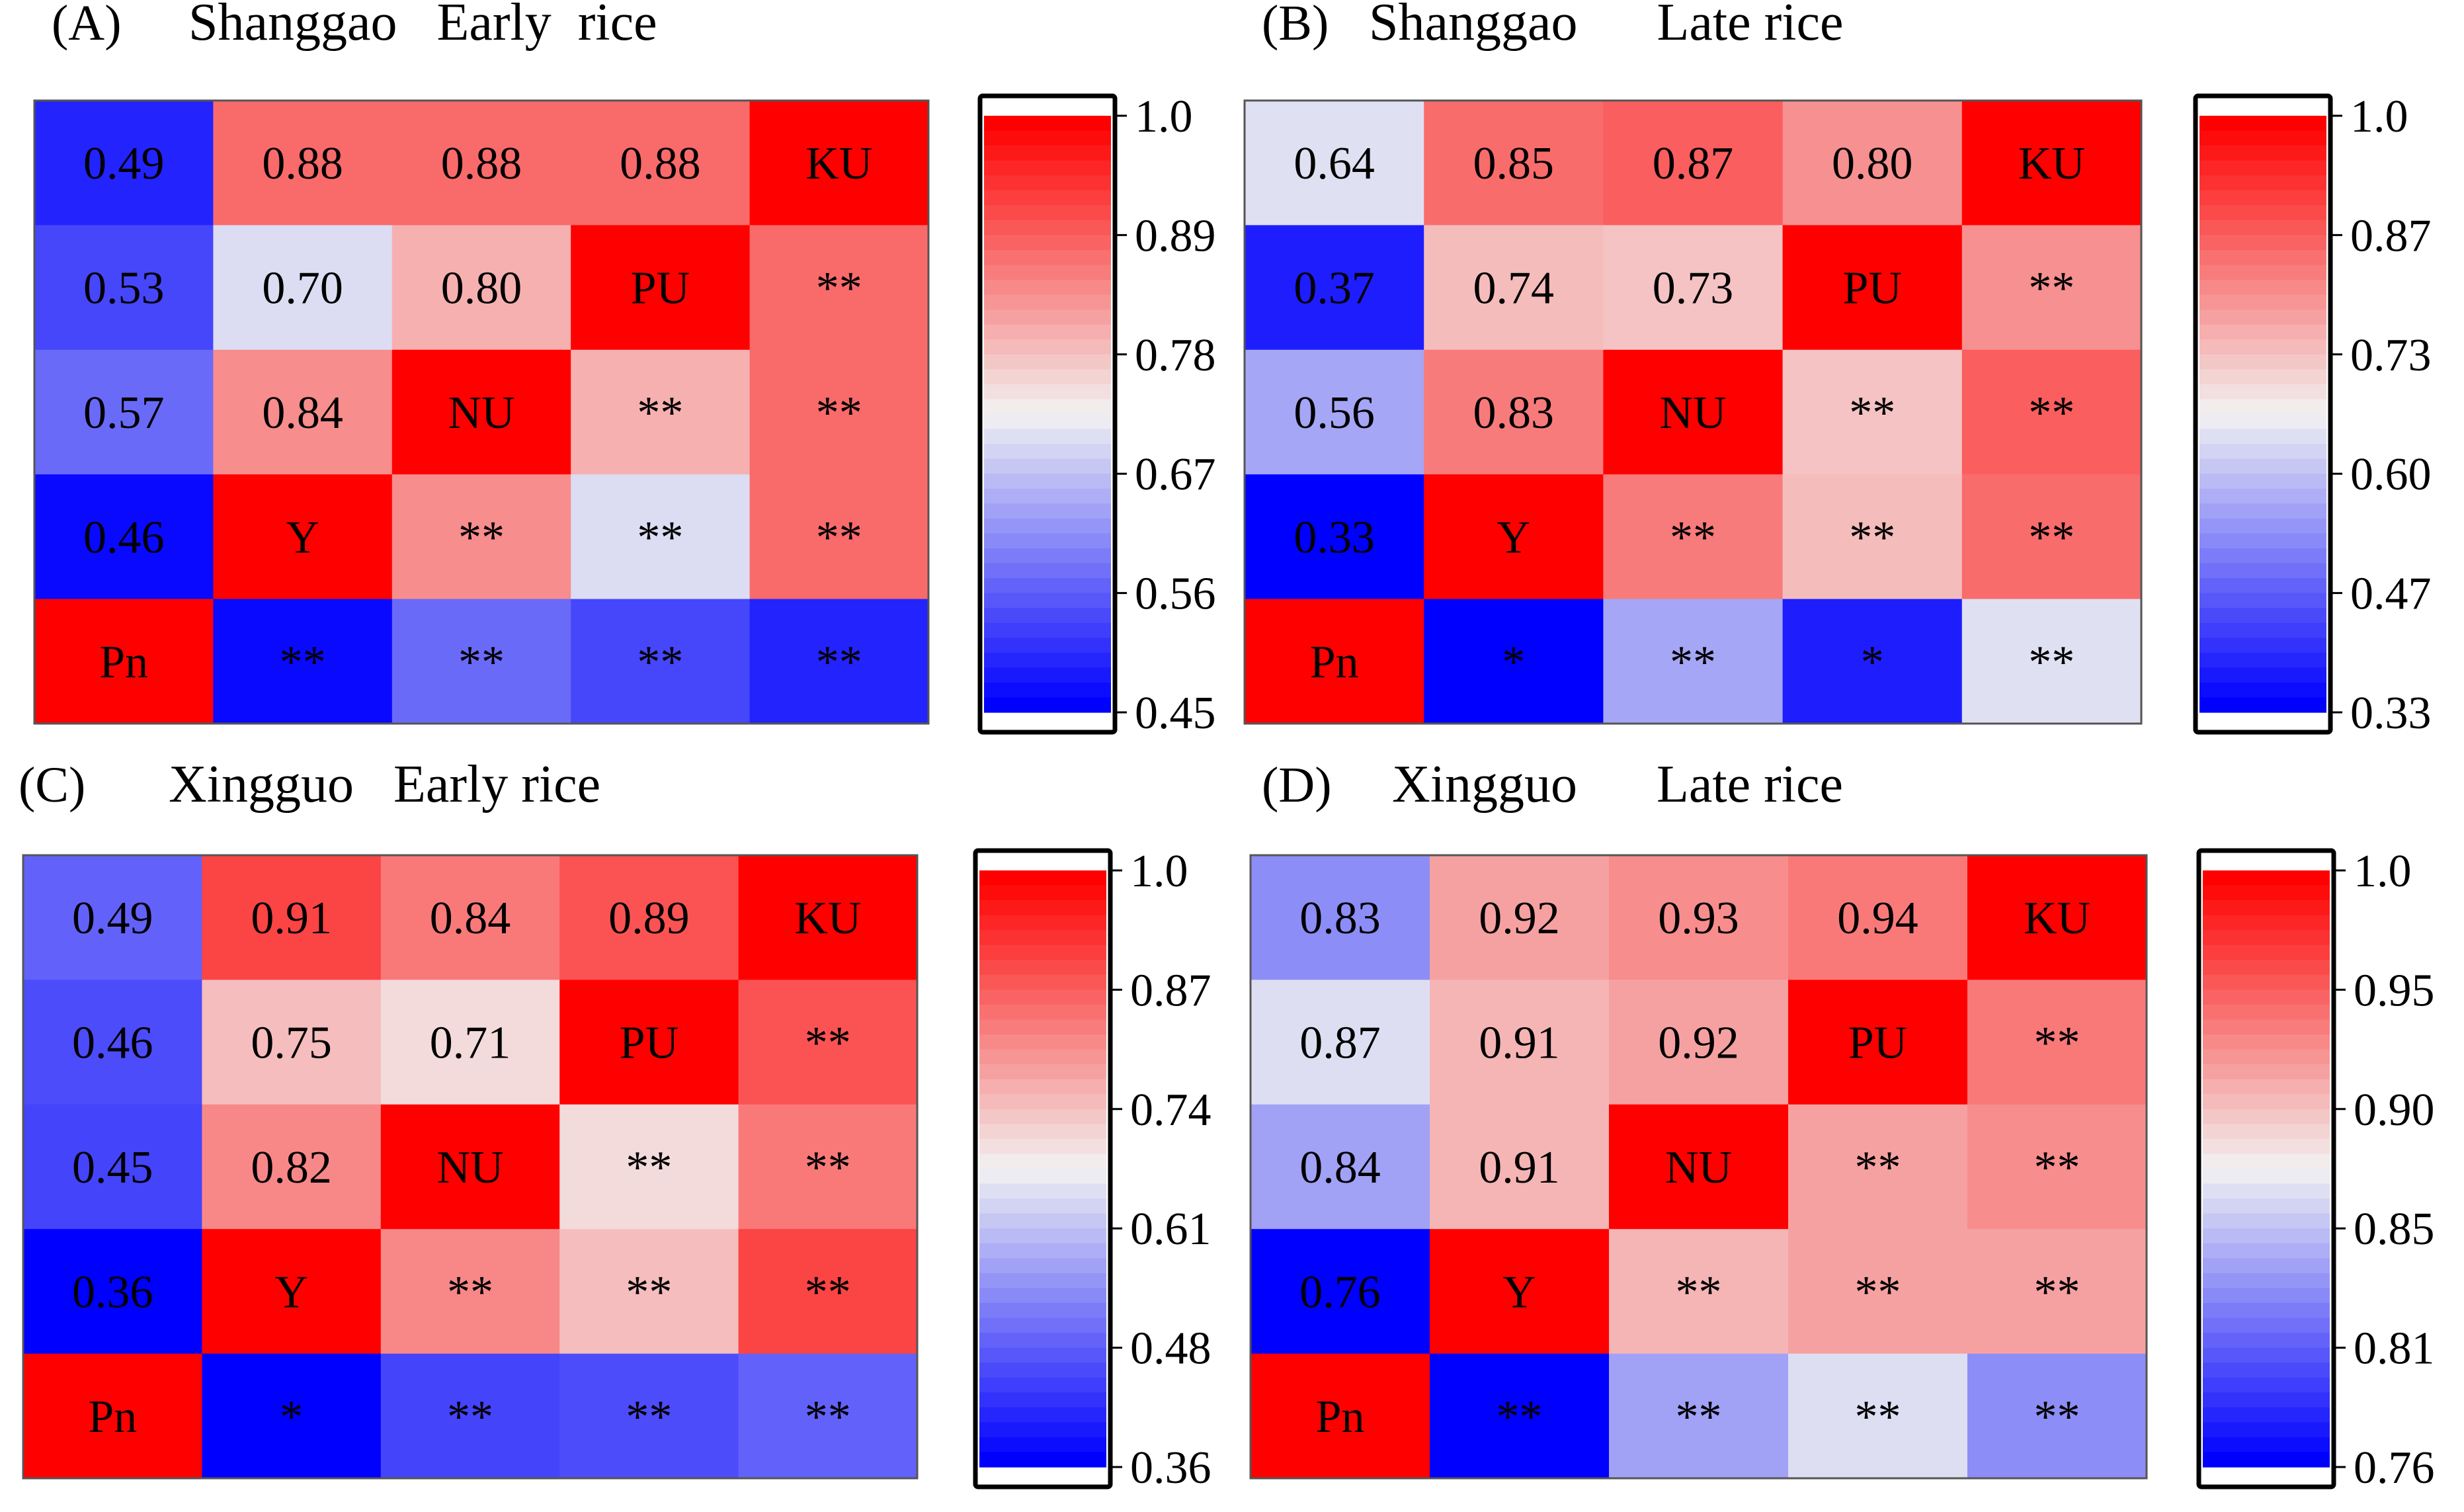 Image resolution: width=2464 pixels, height=1512 pixels. What do you see at coordinates (1606, 26) in the screenshot?
I see `panel-title: Shanggao Late rice` at bounding box center [1606, 26].